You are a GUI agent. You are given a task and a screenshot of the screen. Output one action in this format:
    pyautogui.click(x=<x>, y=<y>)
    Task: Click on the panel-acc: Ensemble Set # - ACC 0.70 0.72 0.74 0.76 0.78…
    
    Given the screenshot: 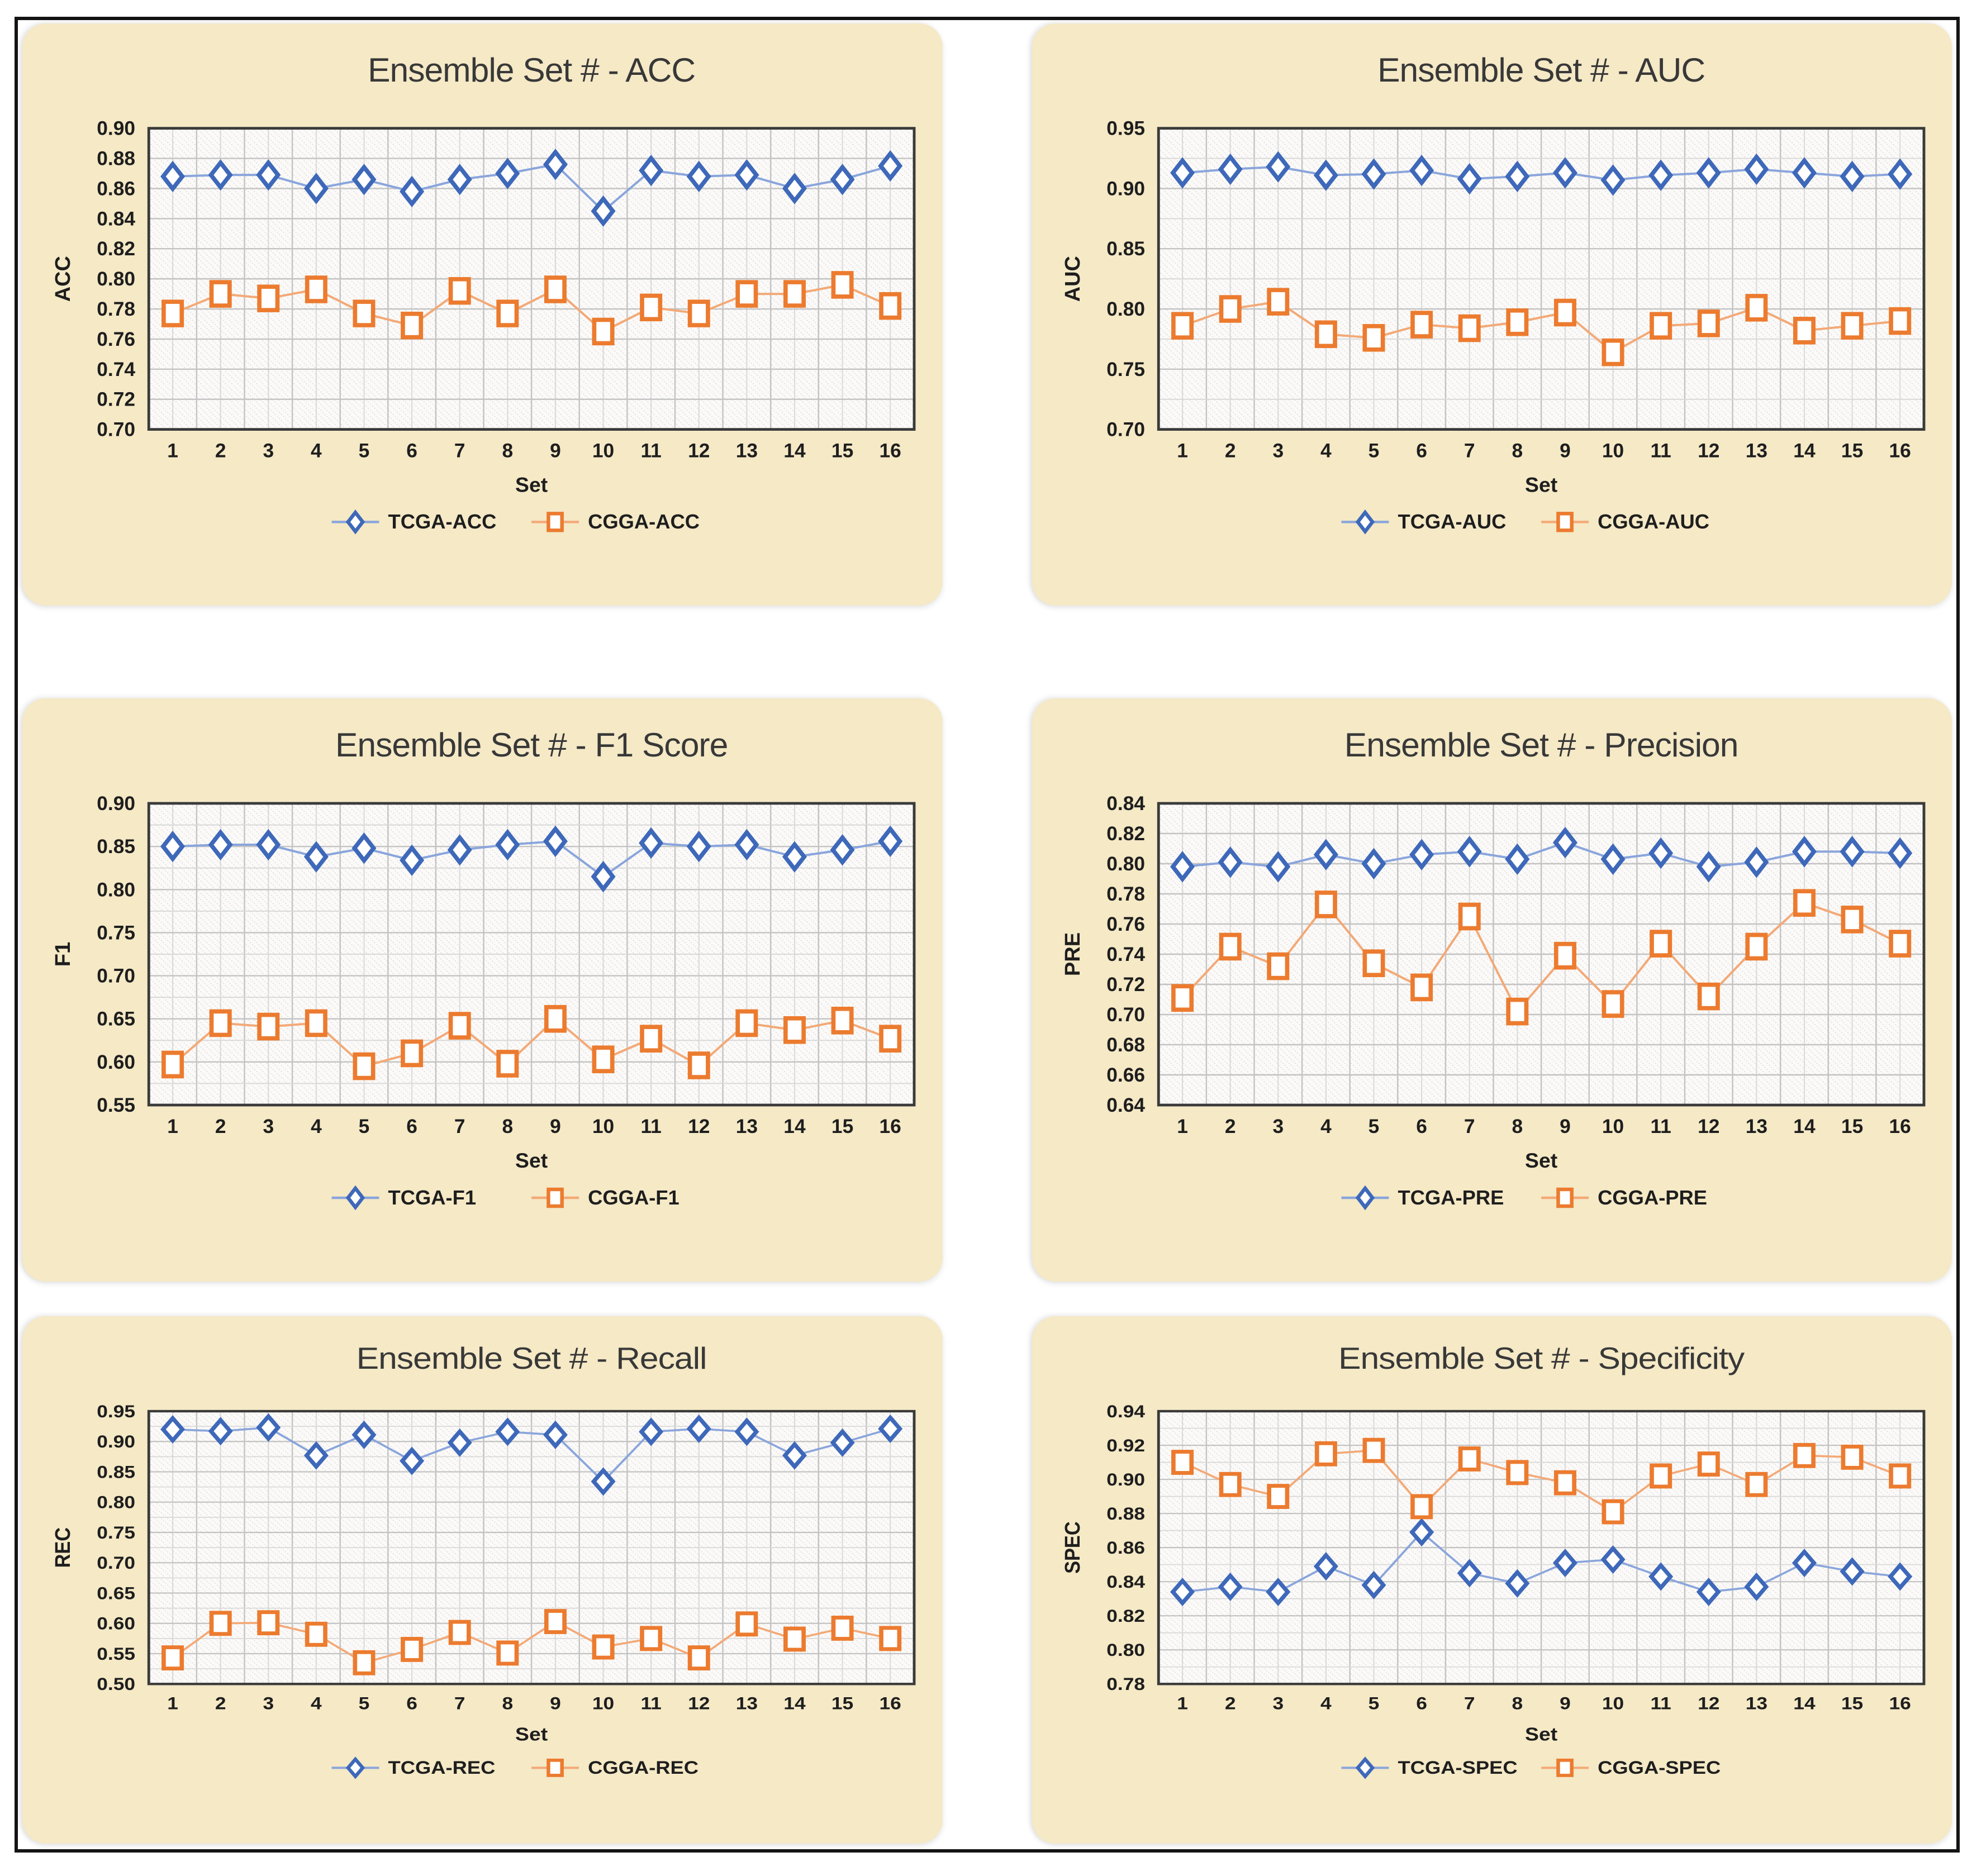 What is the action you would take?
    pyautogui.click(x=482, y=314)
    